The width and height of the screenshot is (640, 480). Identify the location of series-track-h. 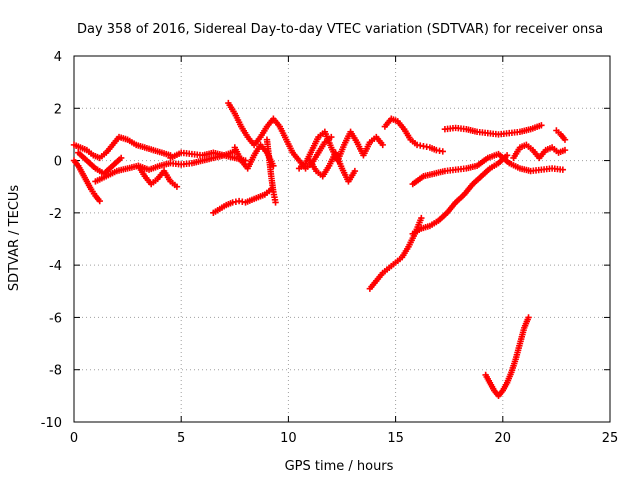
(280, 135).